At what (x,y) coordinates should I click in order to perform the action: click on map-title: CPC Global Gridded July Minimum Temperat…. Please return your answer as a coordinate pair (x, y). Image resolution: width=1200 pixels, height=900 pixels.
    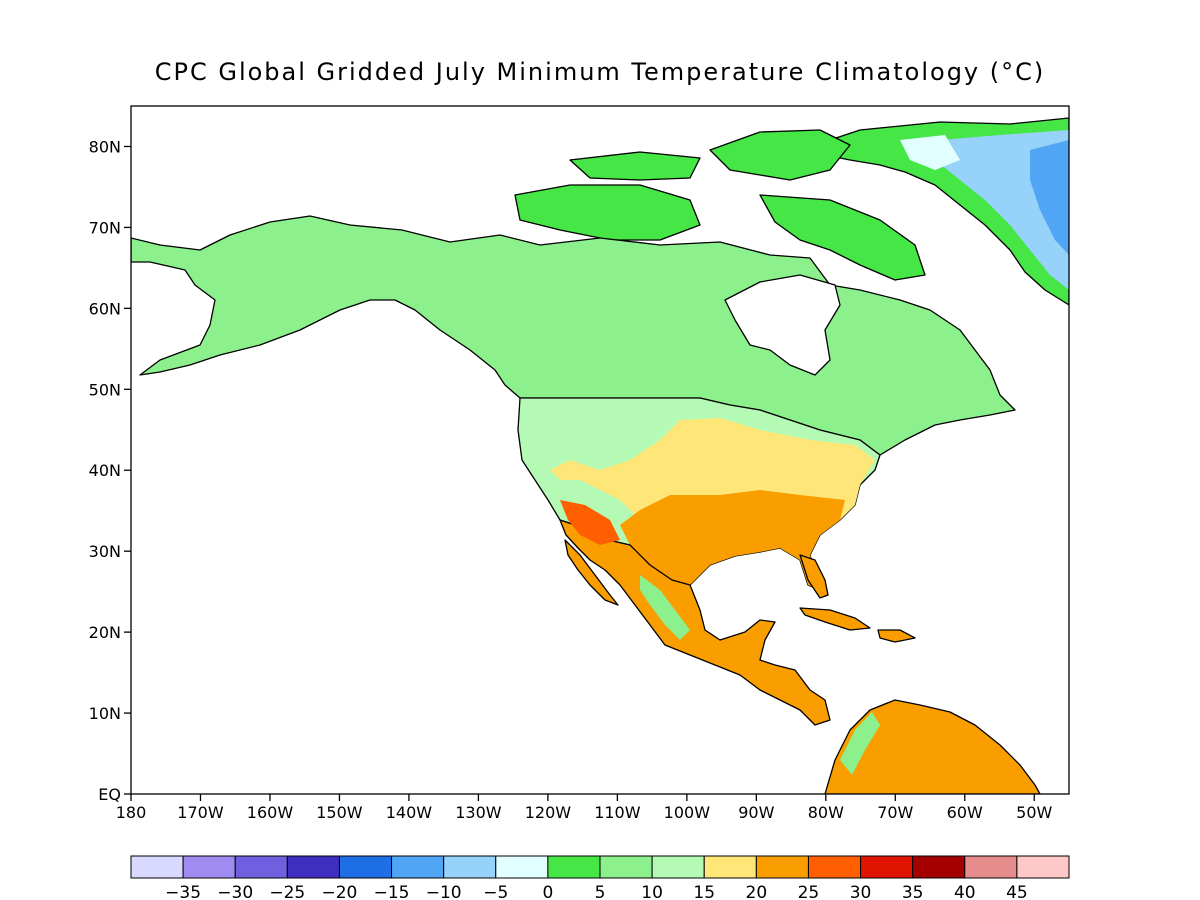
    Looking at the image, I should click on (600, 72).